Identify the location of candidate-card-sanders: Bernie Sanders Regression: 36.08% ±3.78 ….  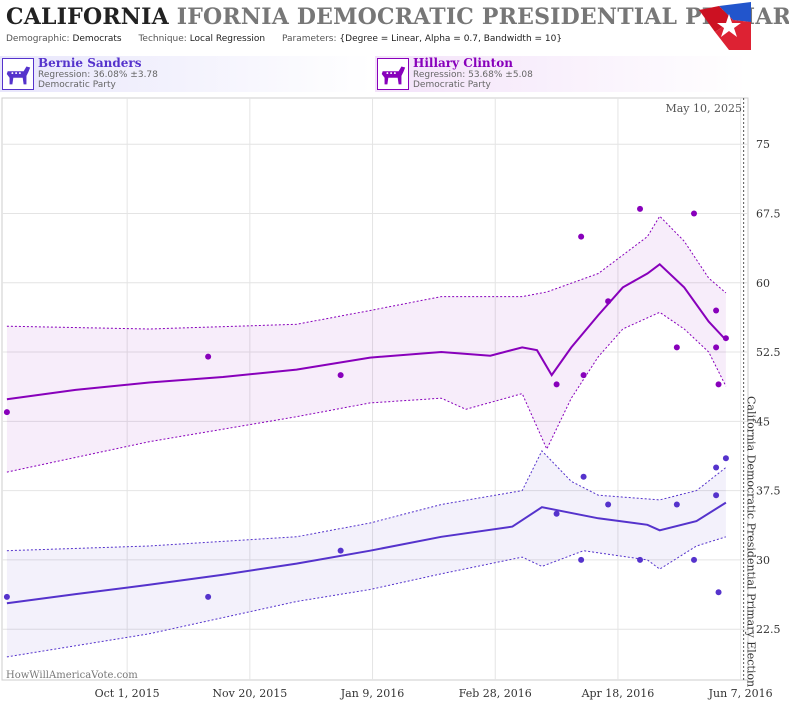
(186, 74).